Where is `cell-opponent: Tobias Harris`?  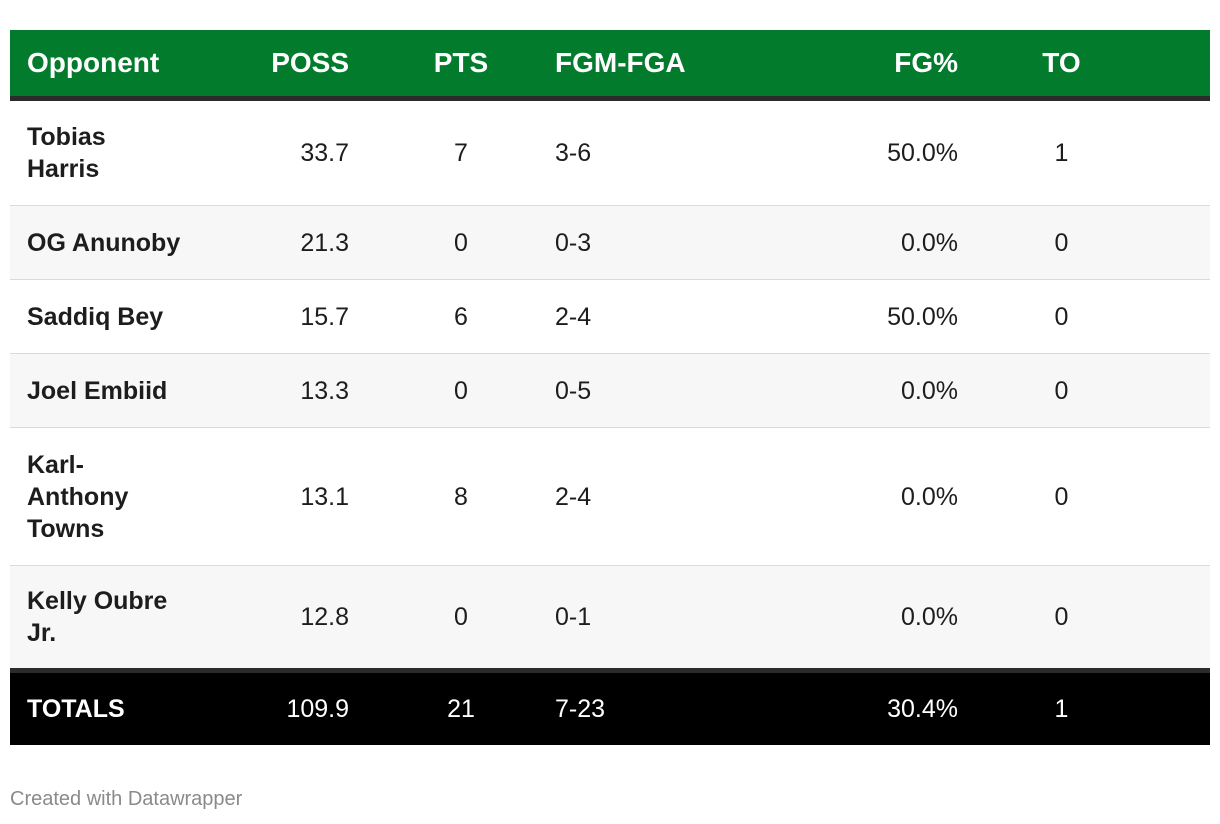
cell-opponent: Tobias Harris is located at coordinates (90, 152).